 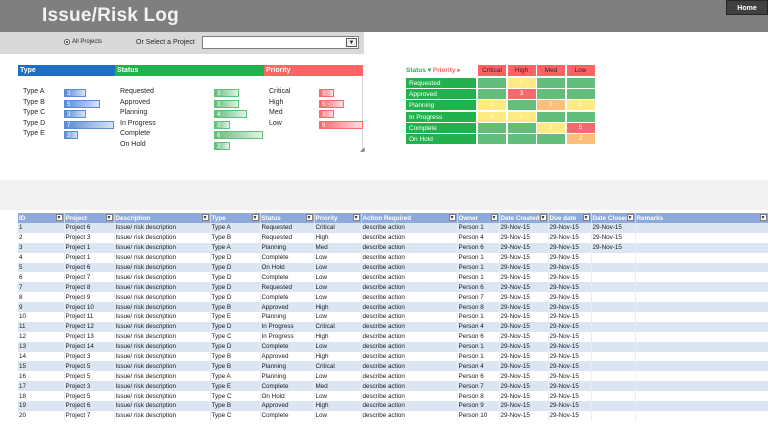 I want to click on table-cell: Person 4, so click(x=478, y=366).